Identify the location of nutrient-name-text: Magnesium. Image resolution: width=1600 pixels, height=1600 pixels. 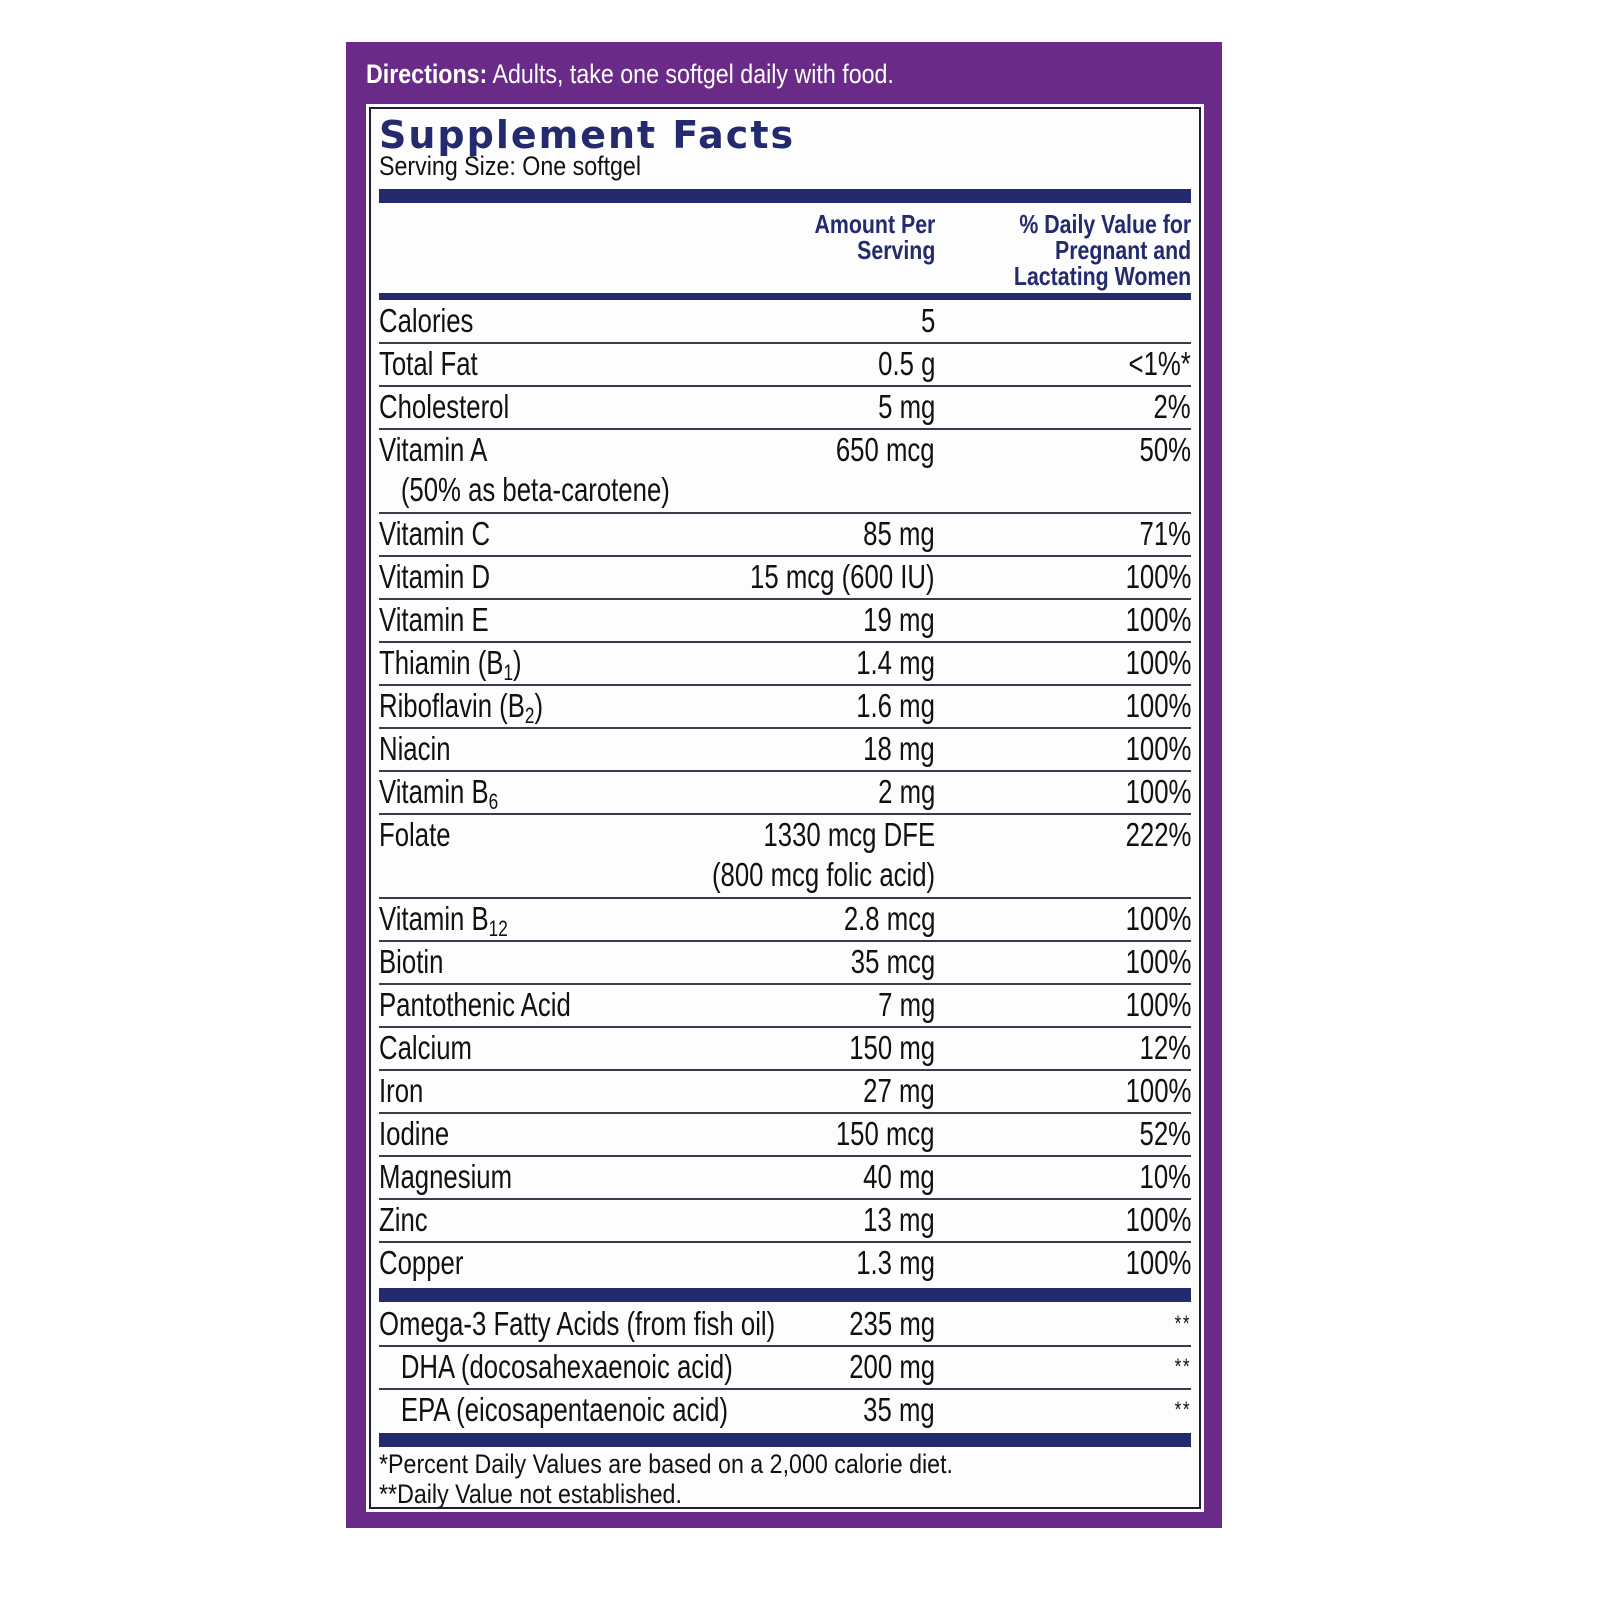
(446, 1176).